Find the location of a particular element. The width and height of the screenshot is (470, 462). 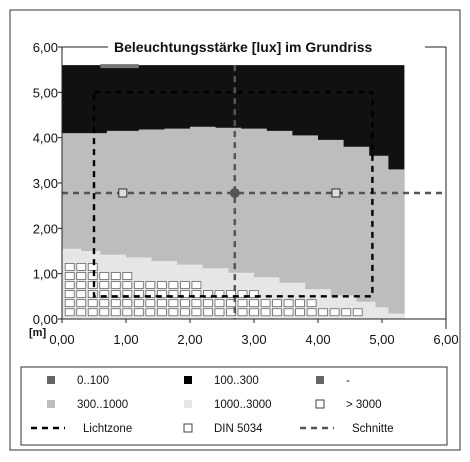

y-tick-label: 3,00 is located at coordinates (45, 183).